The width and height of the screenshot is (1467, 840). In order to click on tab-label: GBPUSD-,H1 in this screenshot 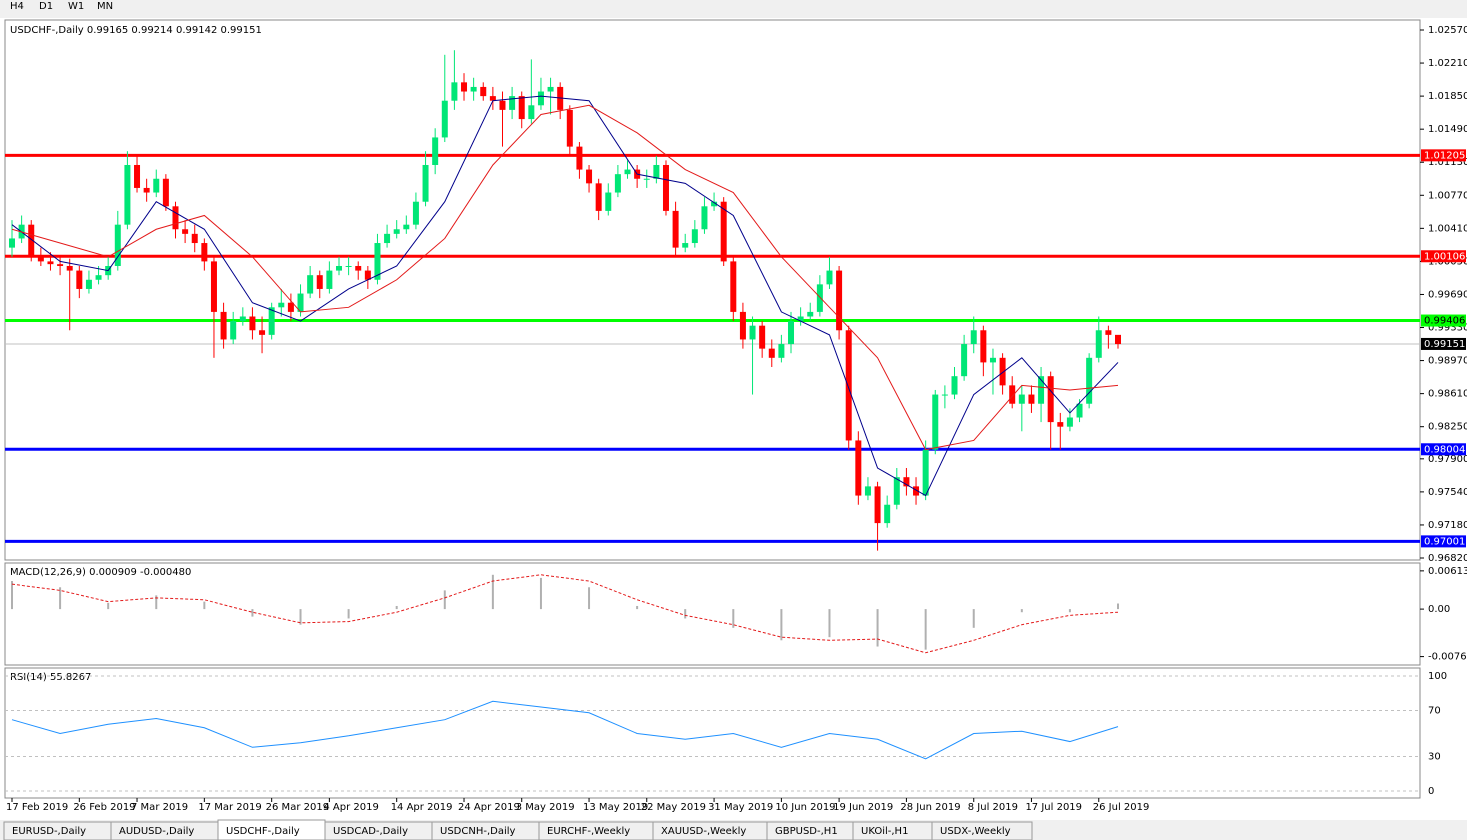, I will do `click(806, 831)`.